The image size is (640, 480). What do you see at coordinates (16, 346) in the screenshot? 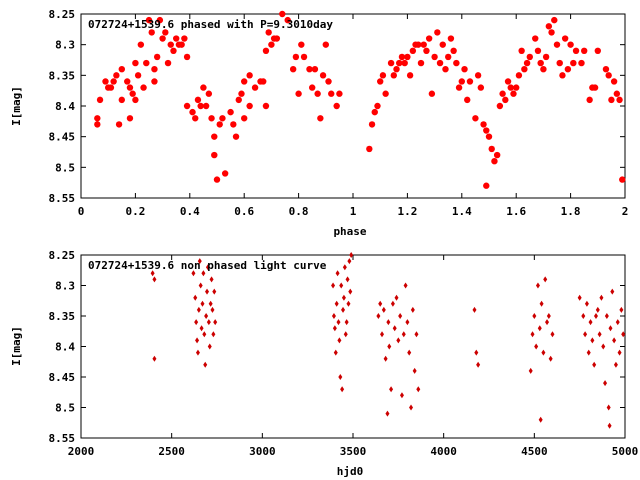
I see `nonphased-y-axis-label: I[mag]` at bounding box center [16, 346].